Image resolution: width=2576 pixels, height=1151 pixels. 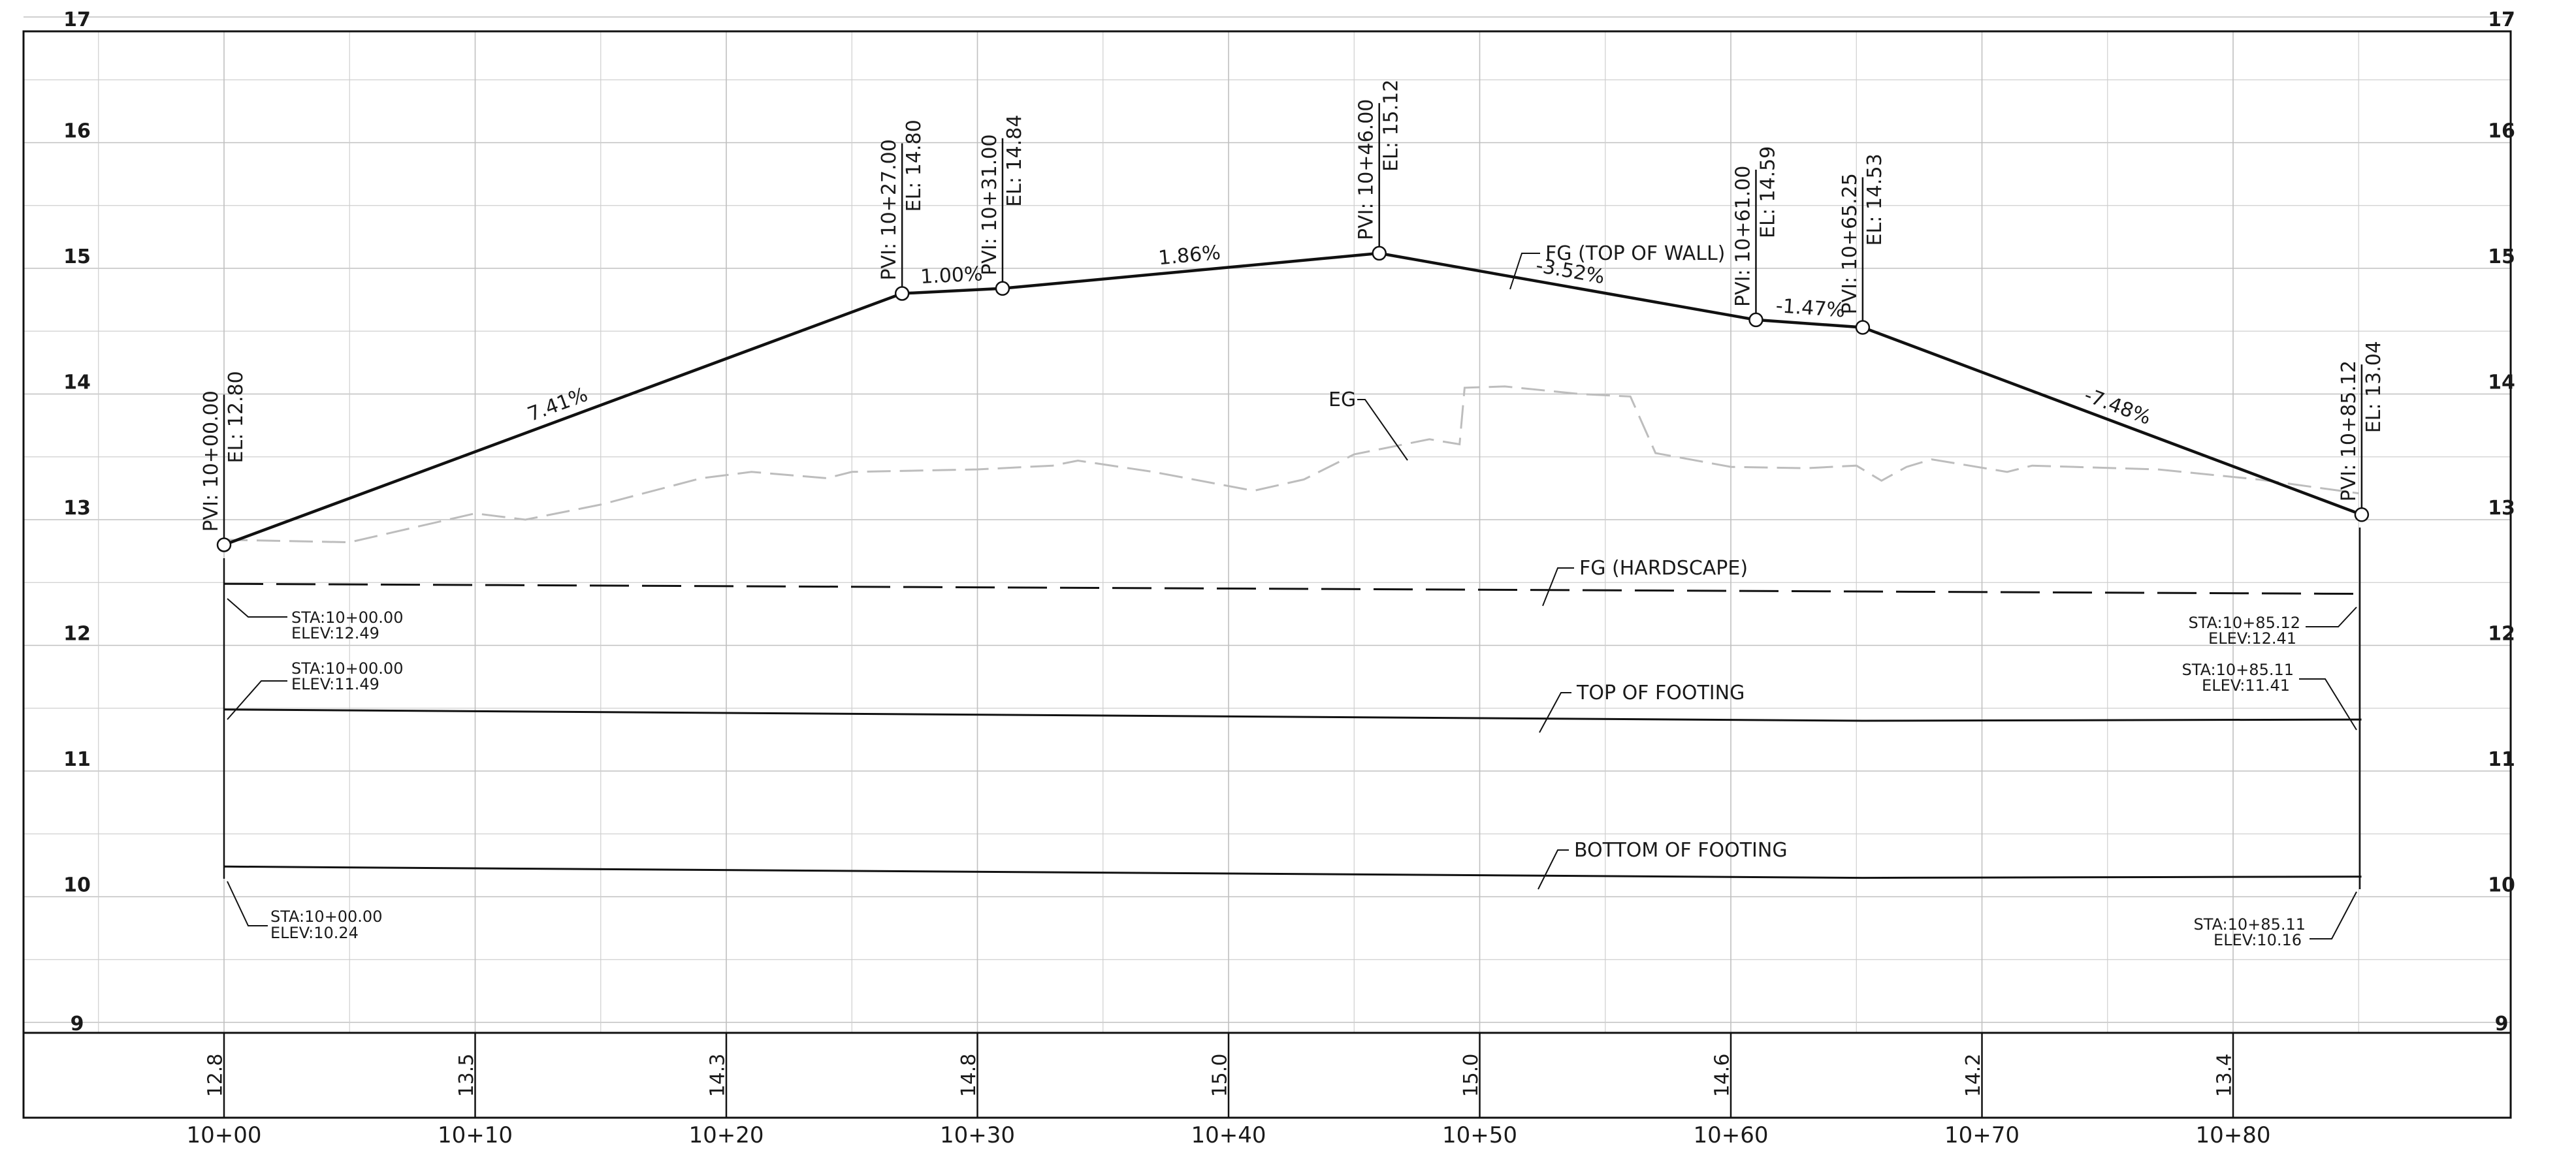 I want to click on top-of-footing-line, so click(x=1292, y=715).